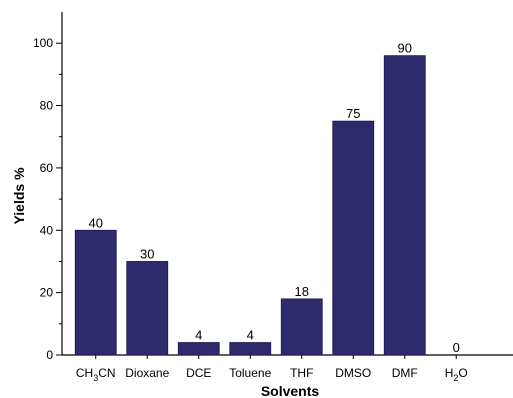  Describe the element at coordinates (43, 43) in the screenshot. I see `y-tick-label: 100` at that location.